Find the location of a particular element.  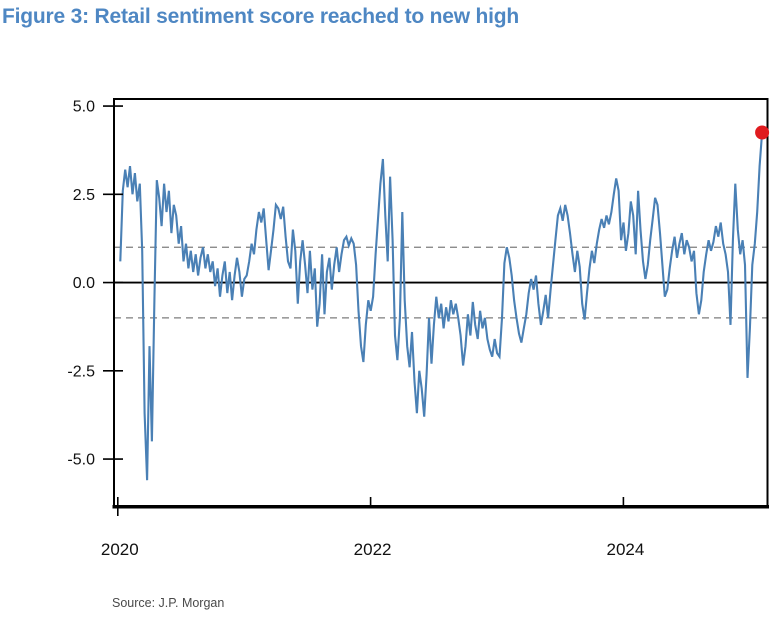

y-axis-labels: 5.0 2.5 0.0 -2.5 -5.0 is located at coordinates (81, 284).